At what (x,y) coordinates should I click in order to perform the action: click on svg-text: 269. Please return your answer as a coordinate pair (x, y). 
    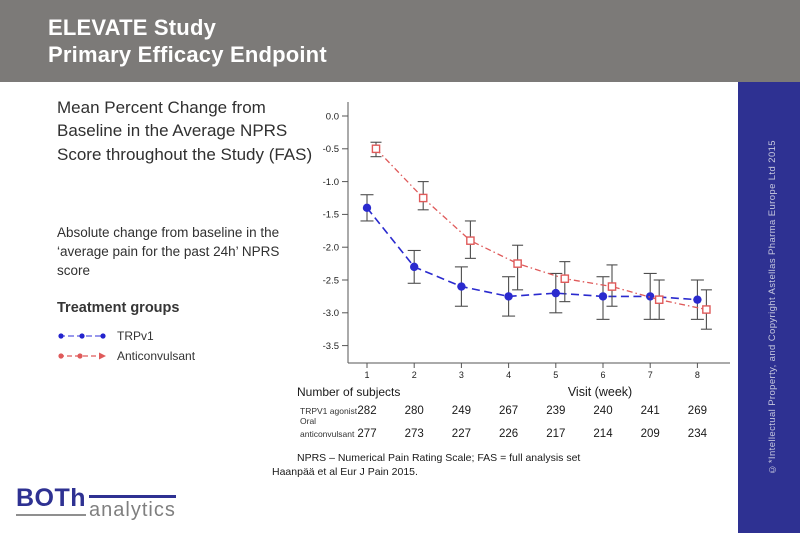
    Looking at the image, I should click on (697, 411).